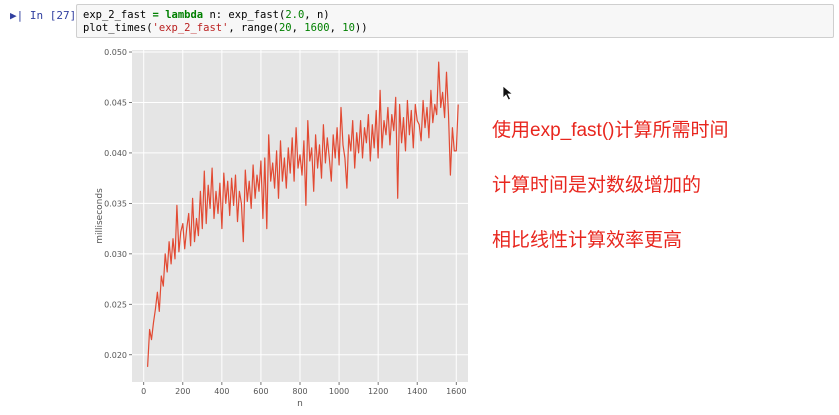 The width and height of the screenshot is (839, 415). I want to click on y-tick-label: 0.040, so click(115, 153).